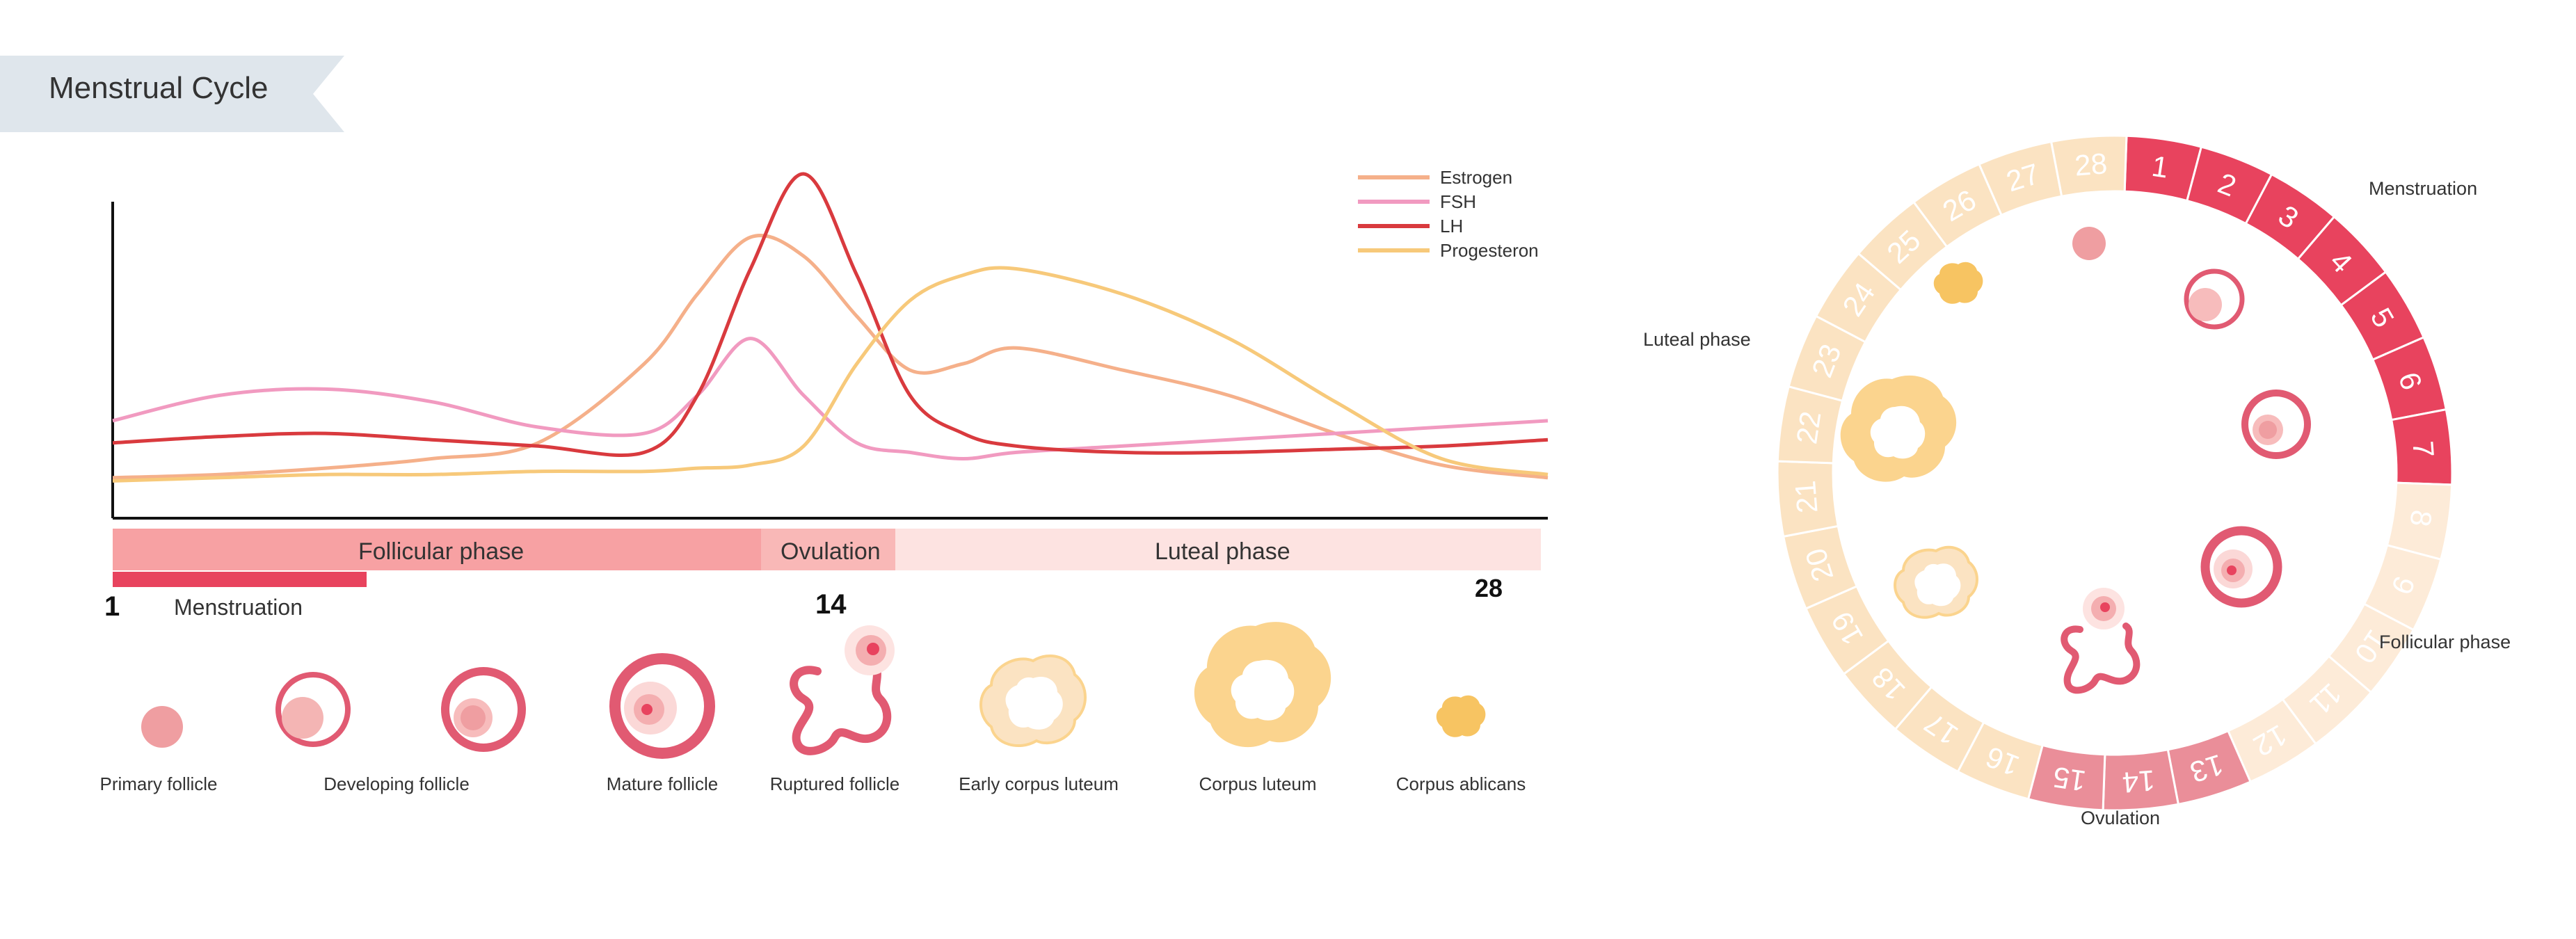 The width and height of the screenshot is (2576, 939). I want to click on caption-primary-follicle: Primary follicle, so click(158, 784).